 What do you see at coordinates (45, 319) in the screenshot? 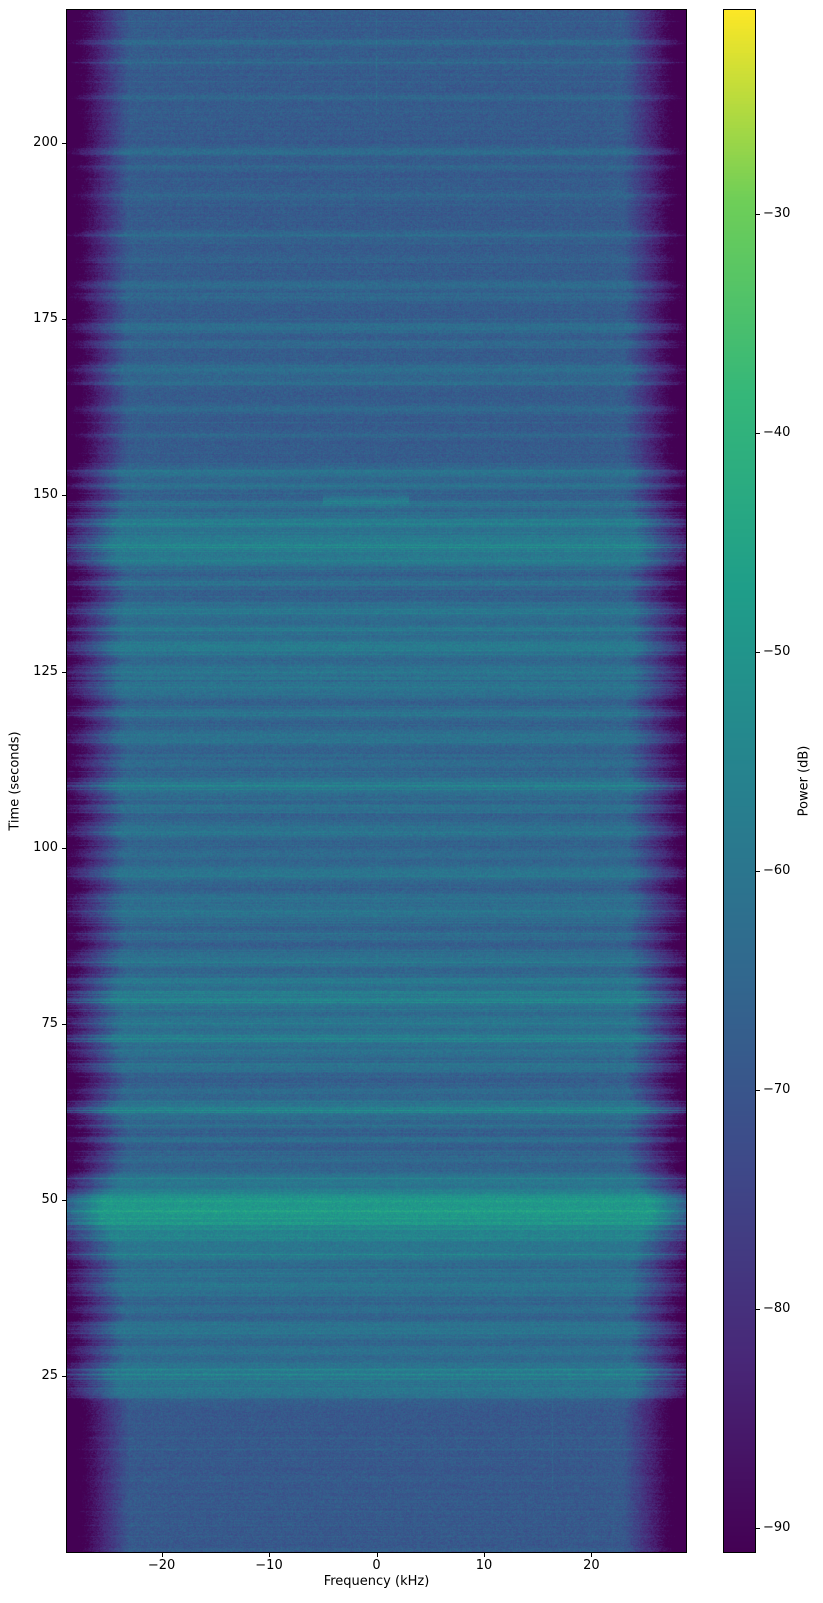
I see `y-tick-label: 175` at bounding box center [45, 319].